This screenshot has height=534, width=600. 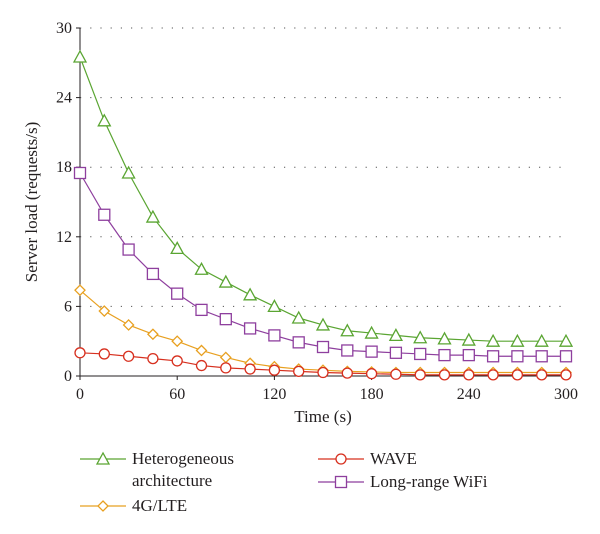 What do you see at coordinates (64, 237) in the screenshot?
I see `y-tick-label: 12` at bounding box center [64, 237].